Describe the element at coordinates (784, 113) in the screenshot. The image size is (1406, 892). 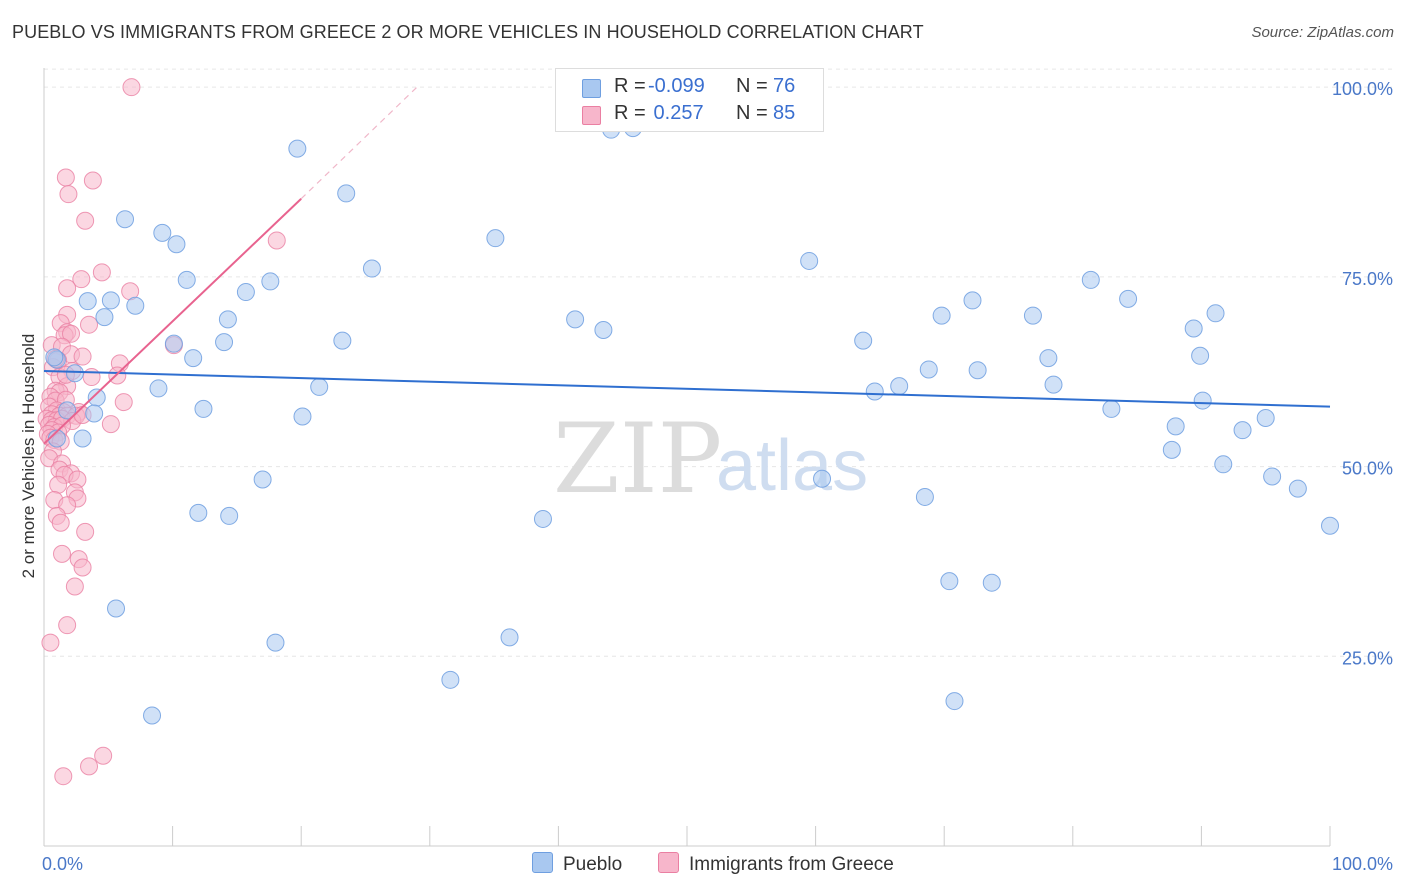
I see `legend-n-value: 85` at that location.